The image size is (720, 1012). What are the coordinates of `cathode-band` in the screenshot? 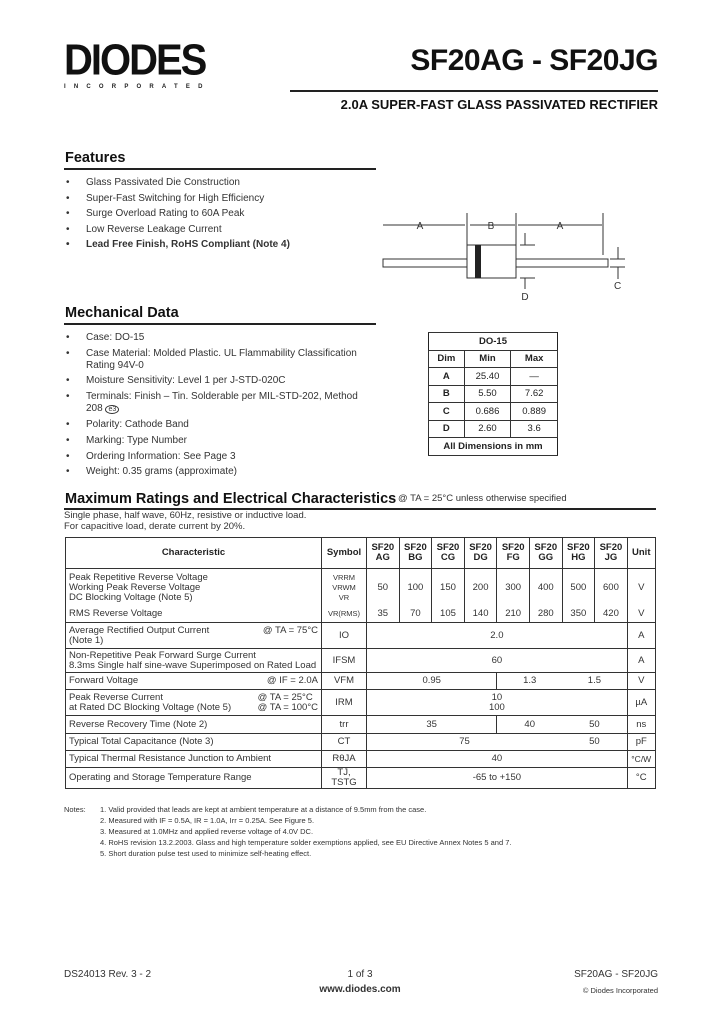 It's located at (478, 261).